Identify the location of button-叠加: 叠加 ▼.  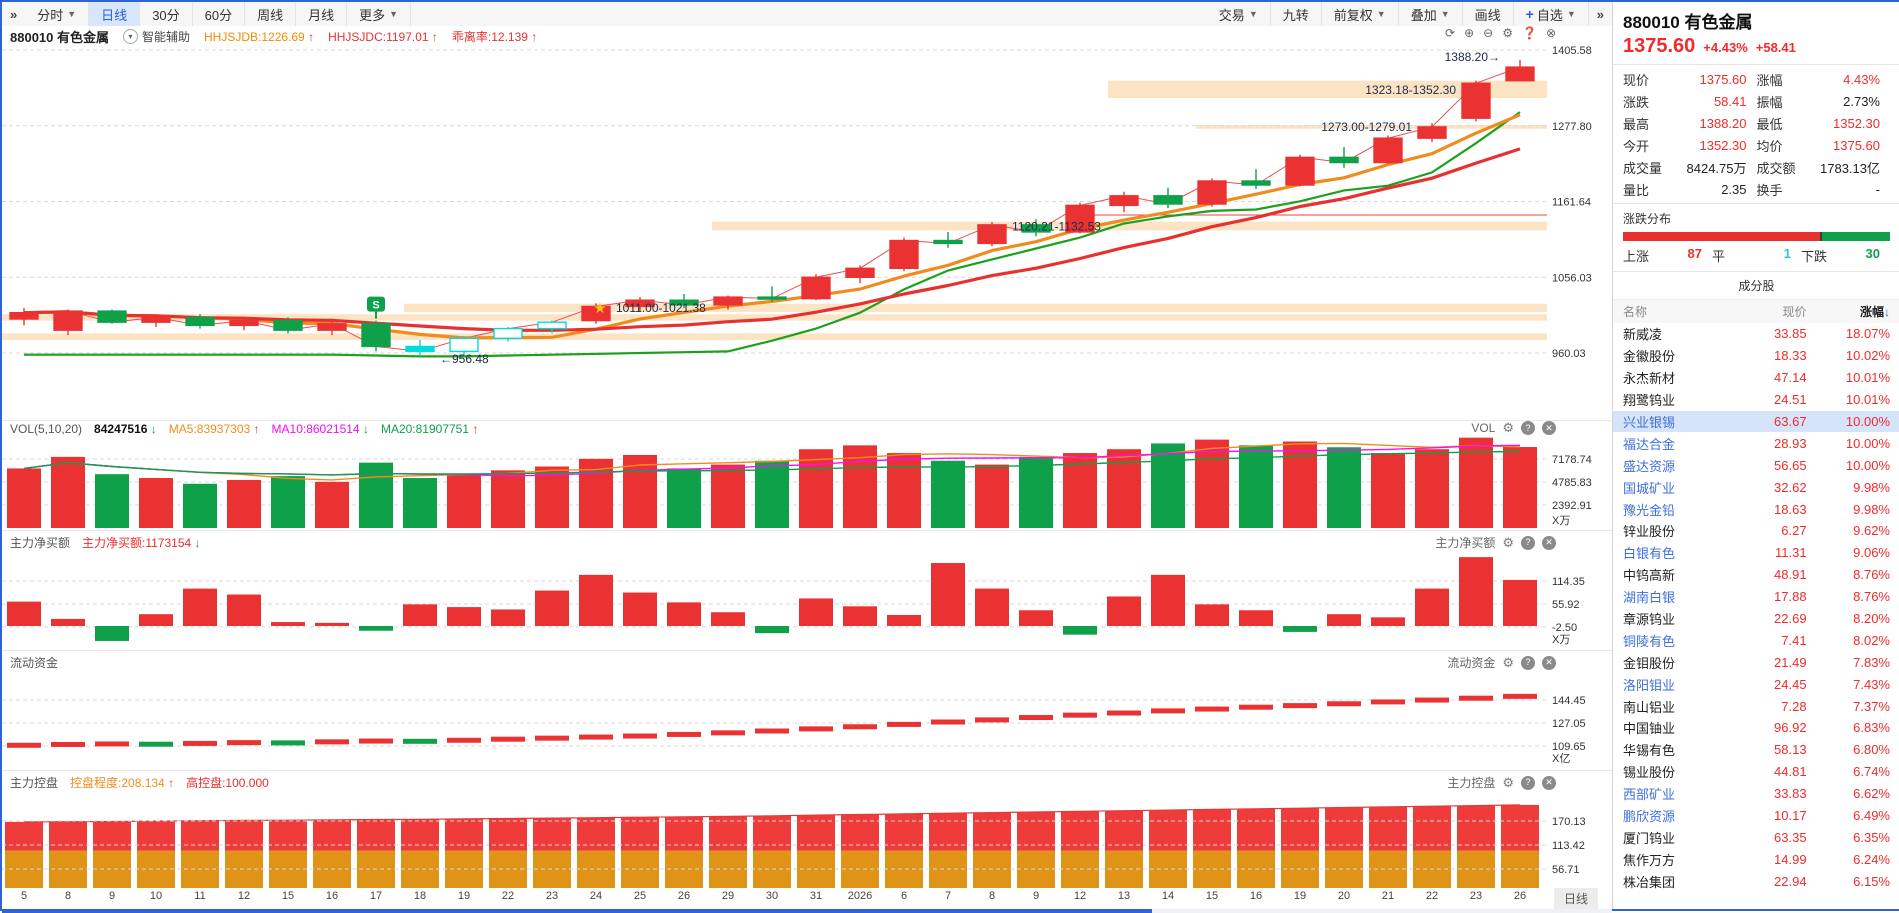
(1430, 14).